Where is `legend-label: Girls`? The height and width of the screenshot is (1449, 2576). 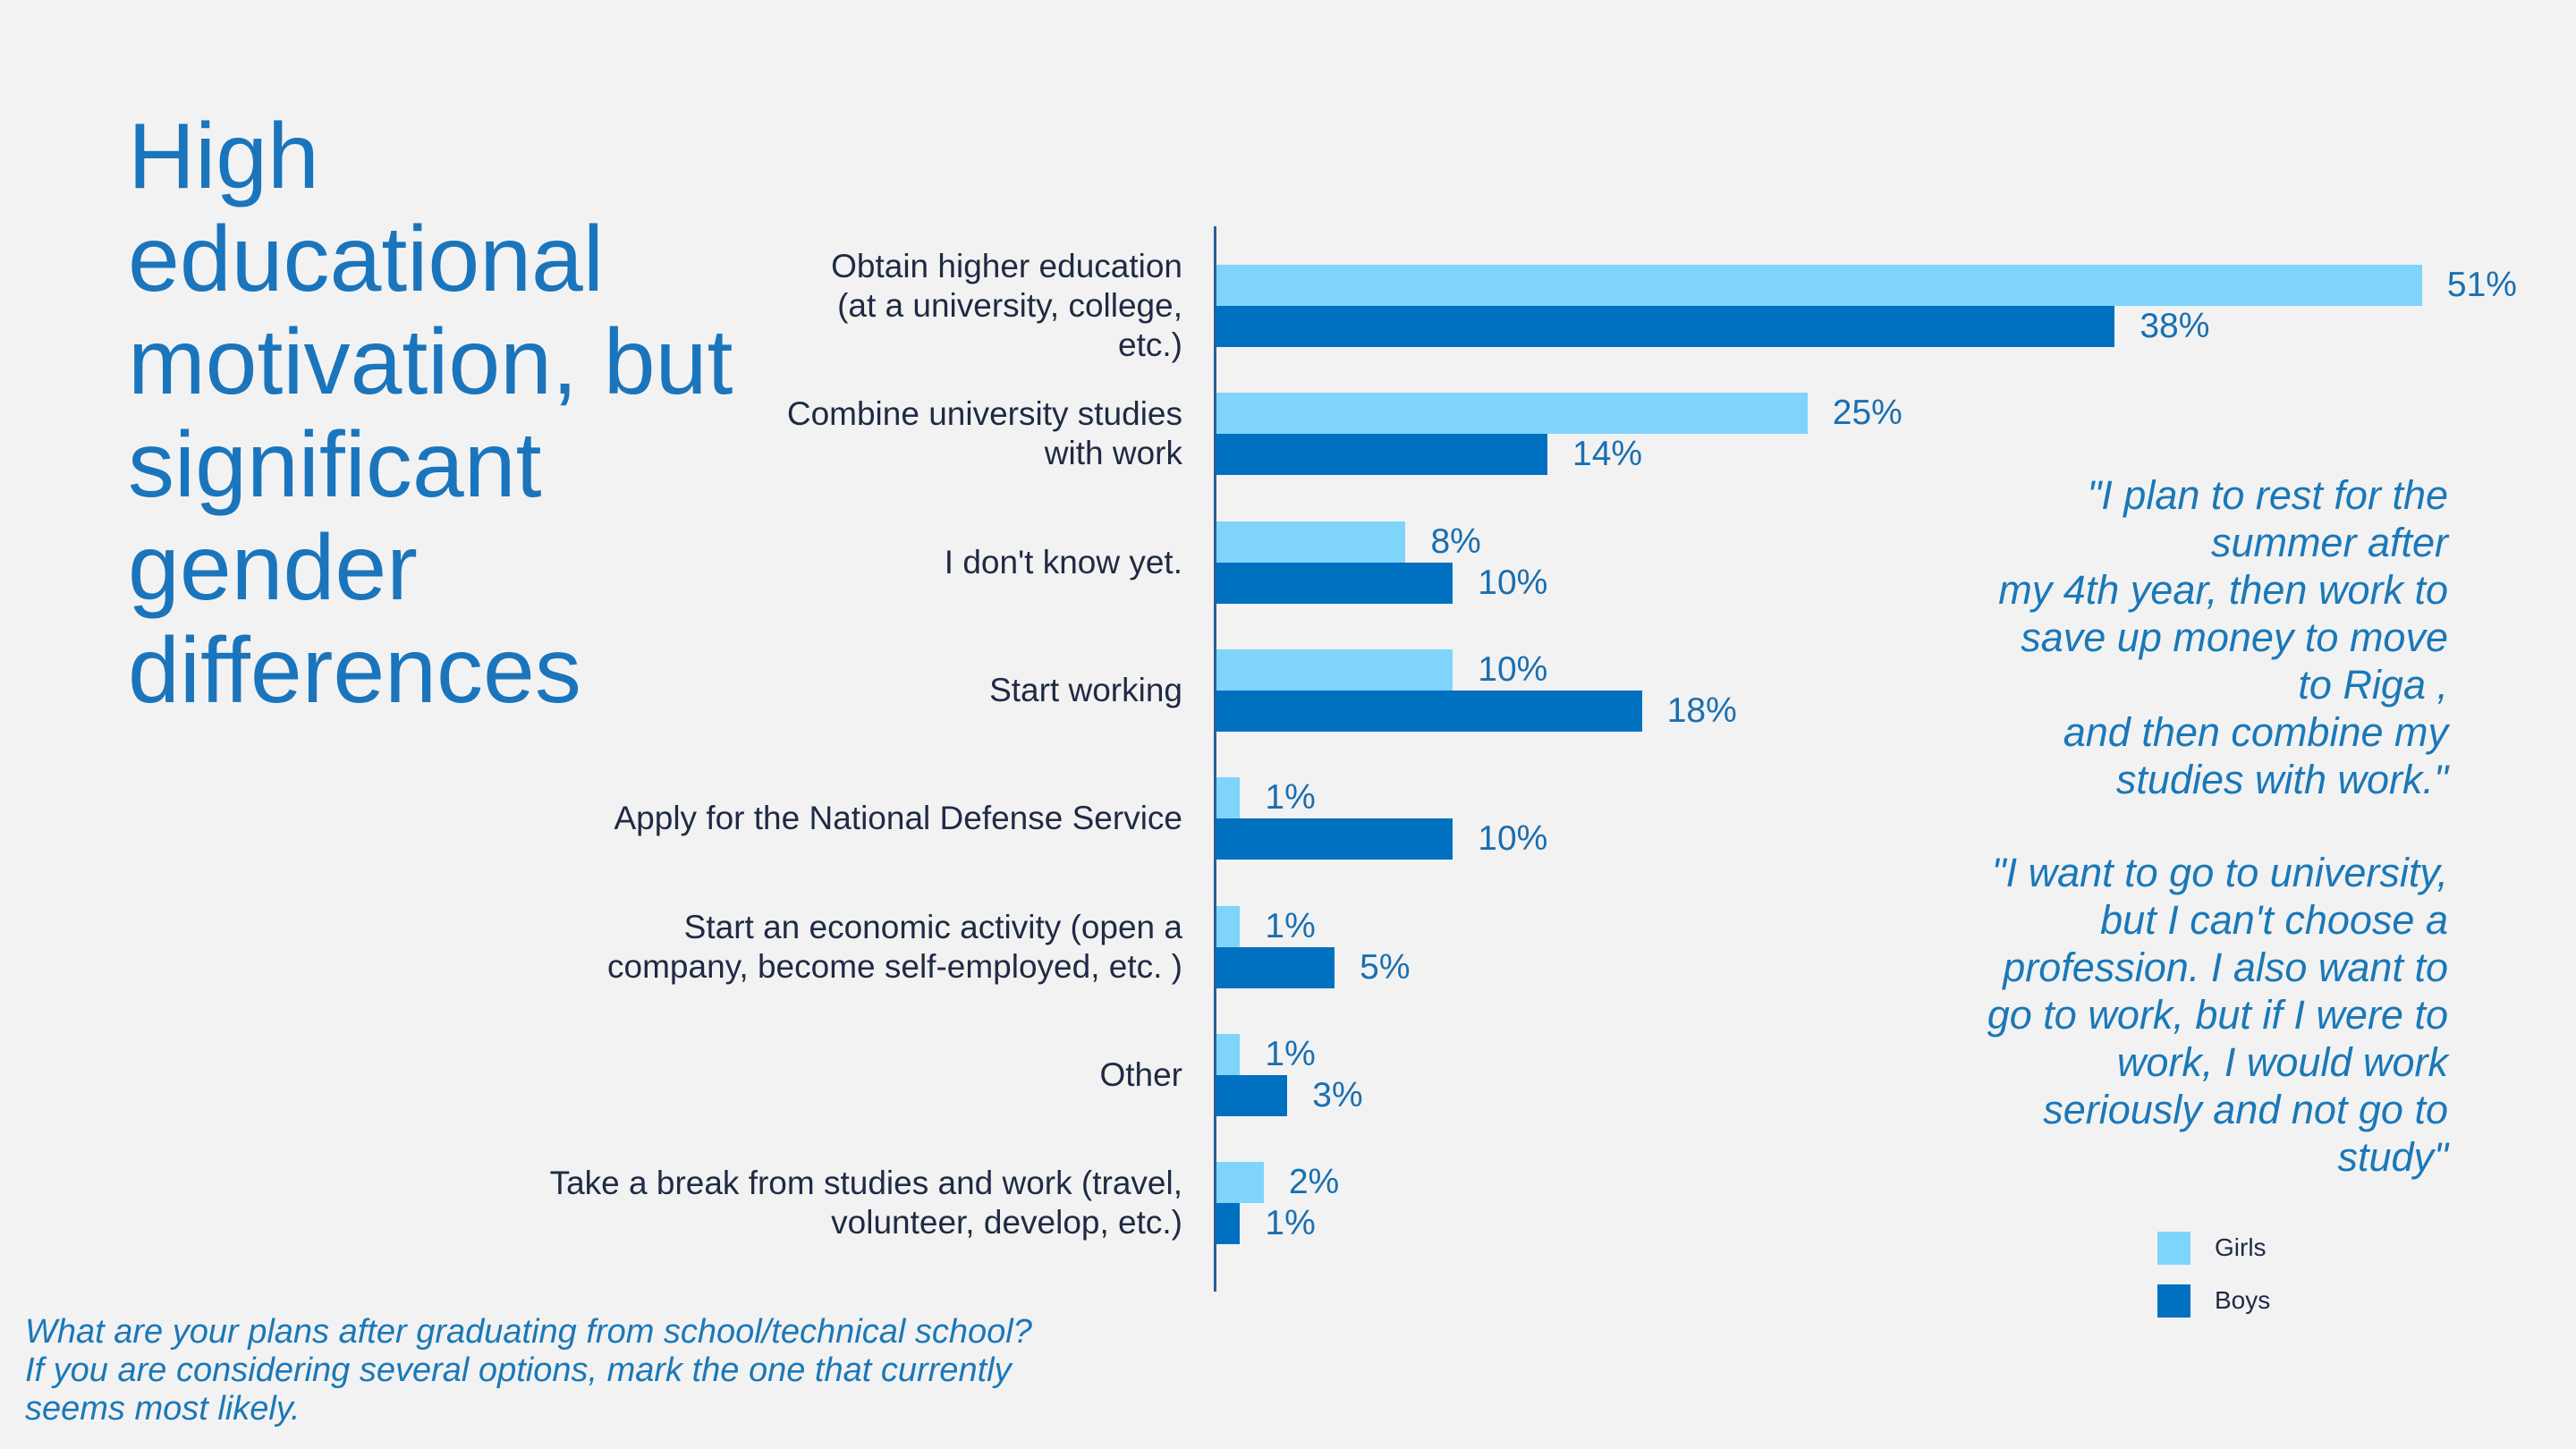 legend-label: Girls is located at coordinates (2241, 1247).